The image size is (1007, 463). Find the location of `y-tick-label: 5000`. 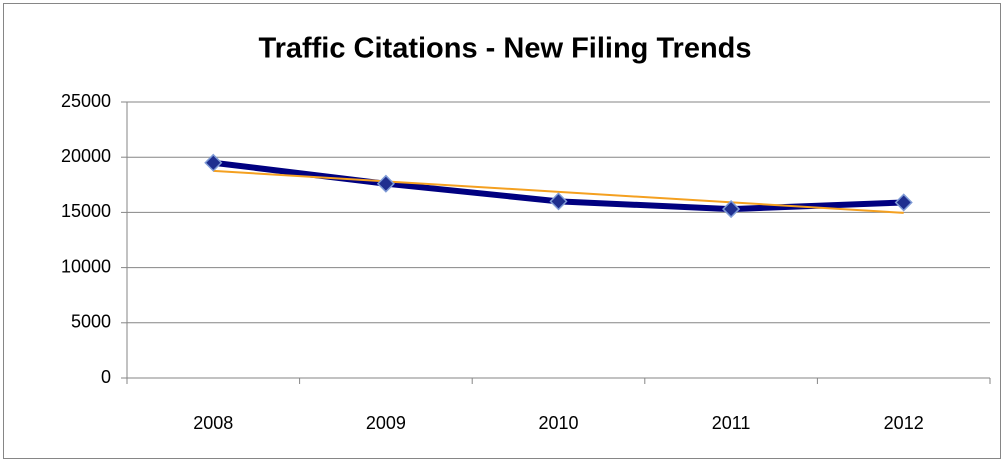

y-tick-label: 5000 is located at coordinates (91, 322).